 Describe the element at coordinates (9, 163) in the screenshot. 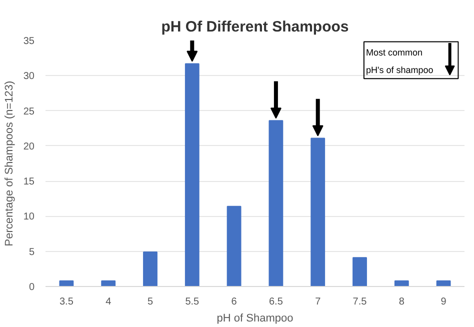

I see `y-axis-title: Percentage of Shampoos (n=123)` at that location.